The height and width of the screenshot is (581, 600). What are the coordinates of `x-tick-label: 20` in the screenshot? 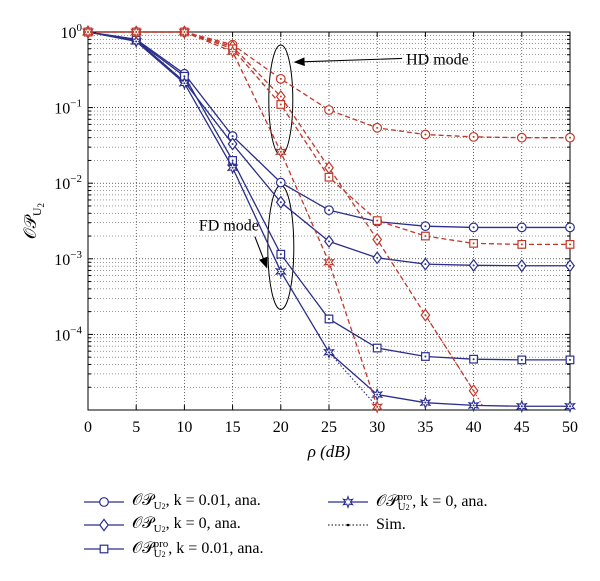 It's located at (281, 427).